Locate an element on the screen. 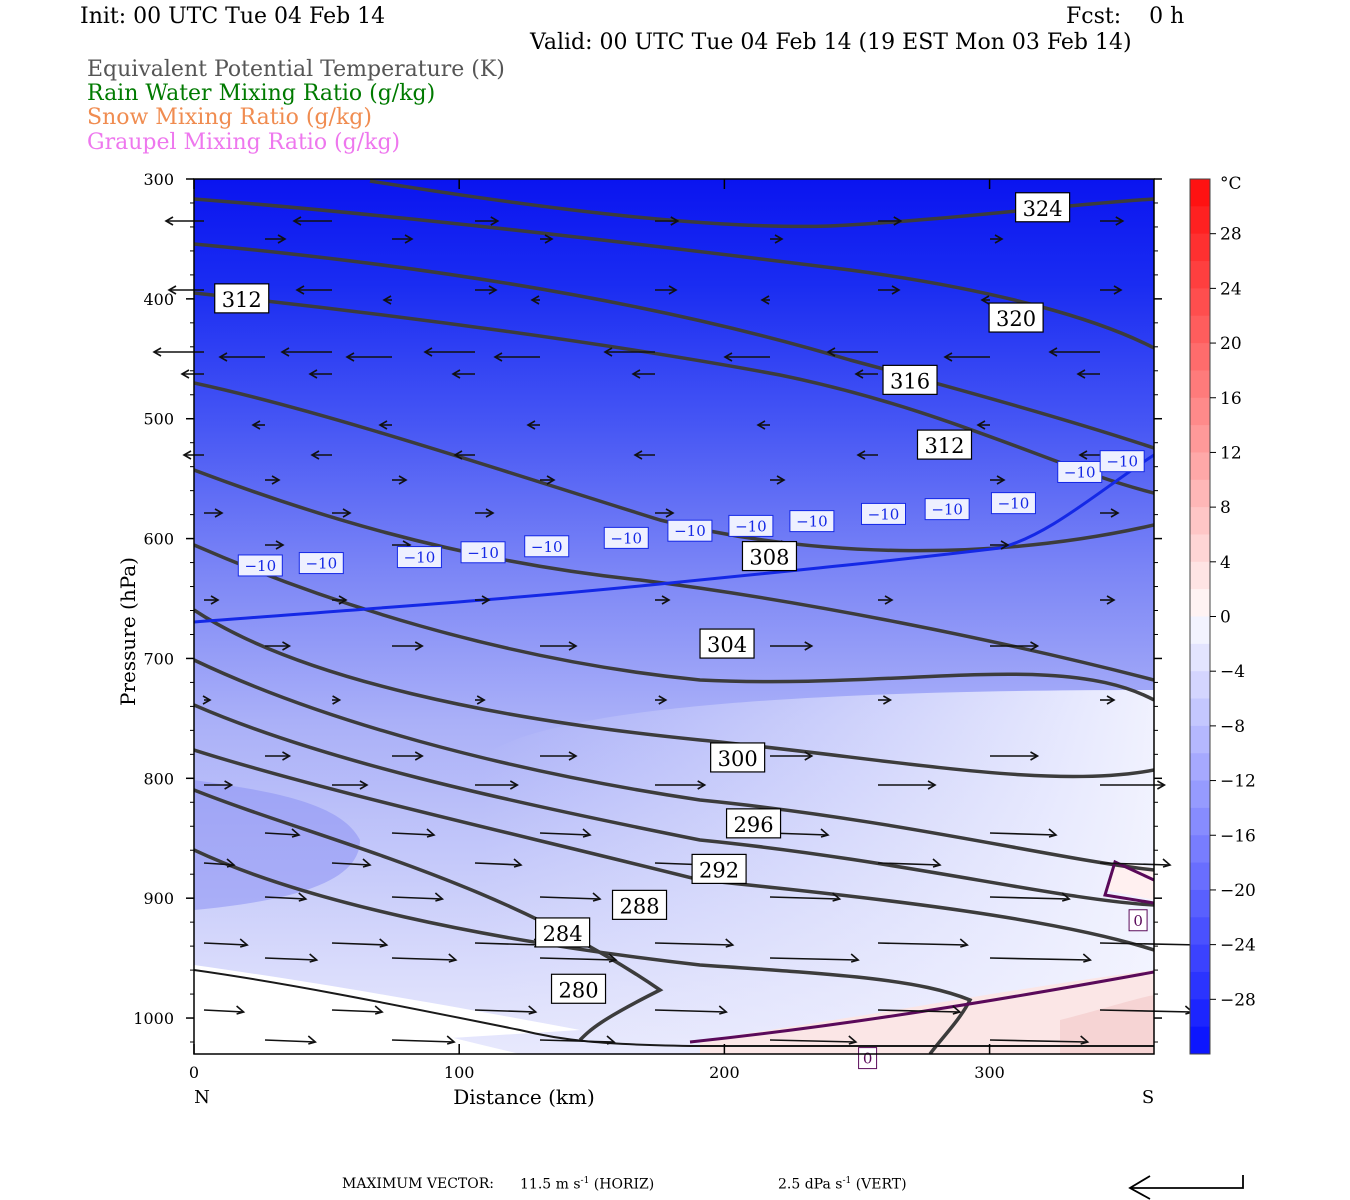 This screenshot has height=1200, width=1350. colorbar-label: 16 is located at coordinates (1231, 399).